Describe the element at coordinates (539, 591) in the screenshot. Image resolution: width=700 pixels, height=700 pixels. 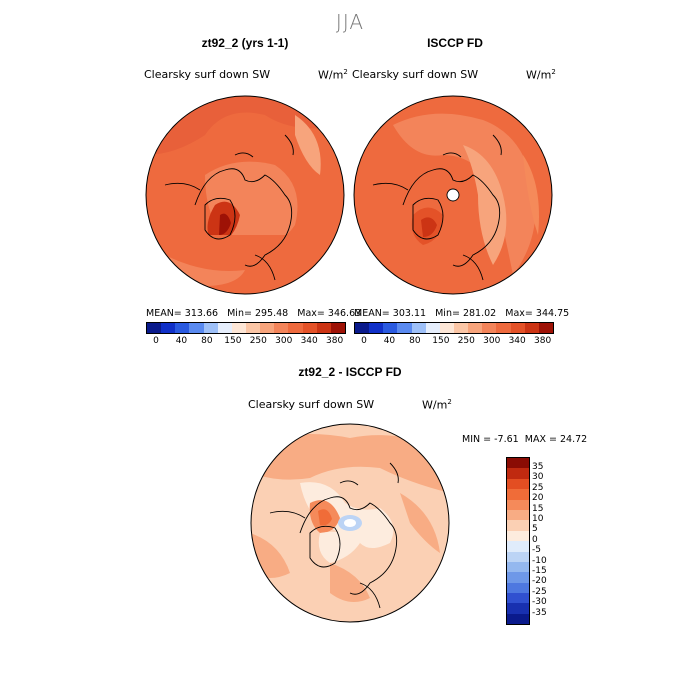
I see `diff-colorbar-tick-label: -25` at that location.